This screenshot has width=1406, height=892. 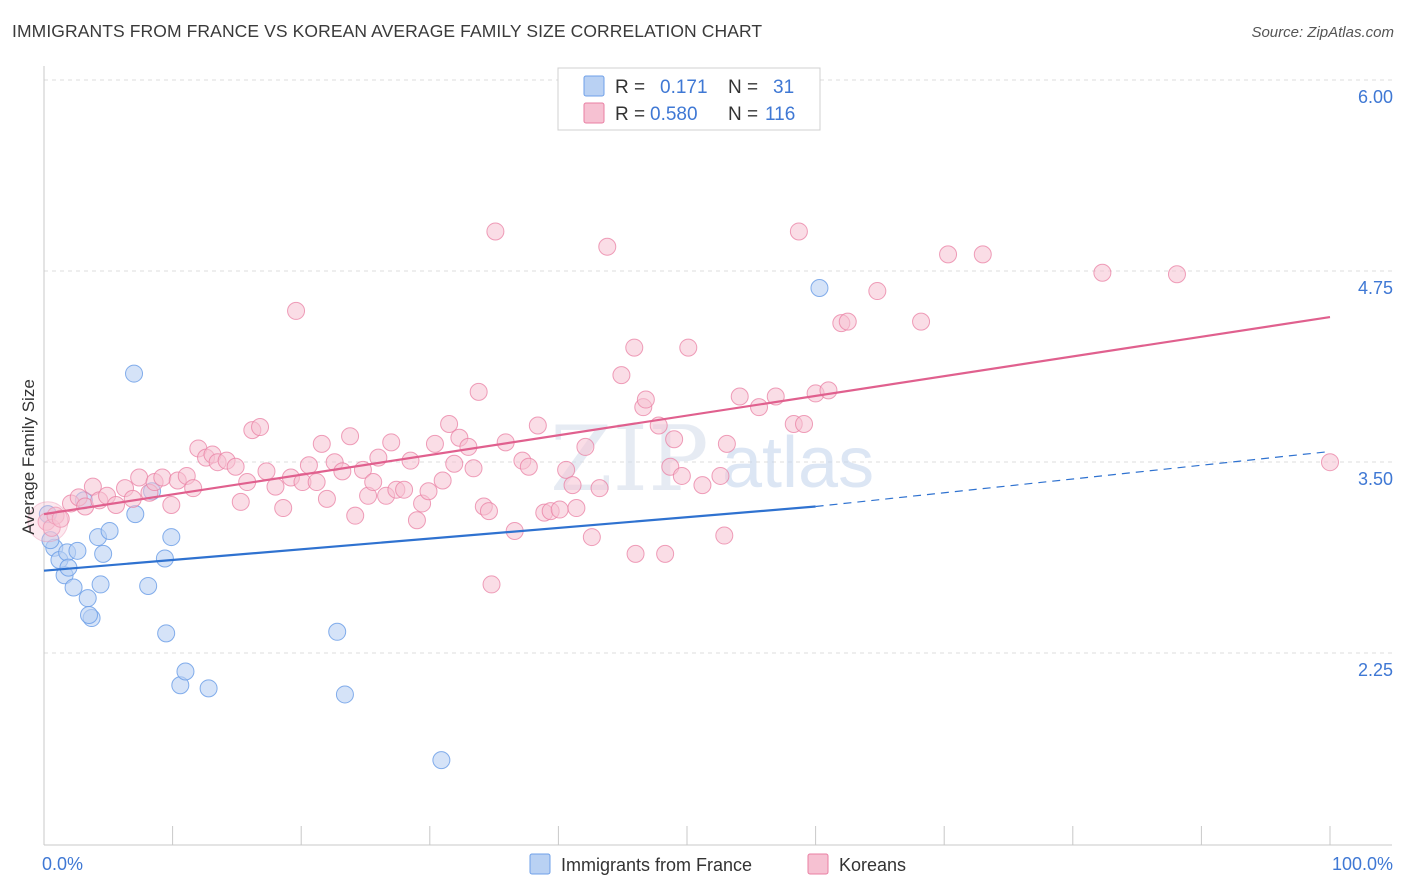 I want to click on y-tick-labels: 2.25 3.50 4.75 6.00, so click(x=1375, y=383).